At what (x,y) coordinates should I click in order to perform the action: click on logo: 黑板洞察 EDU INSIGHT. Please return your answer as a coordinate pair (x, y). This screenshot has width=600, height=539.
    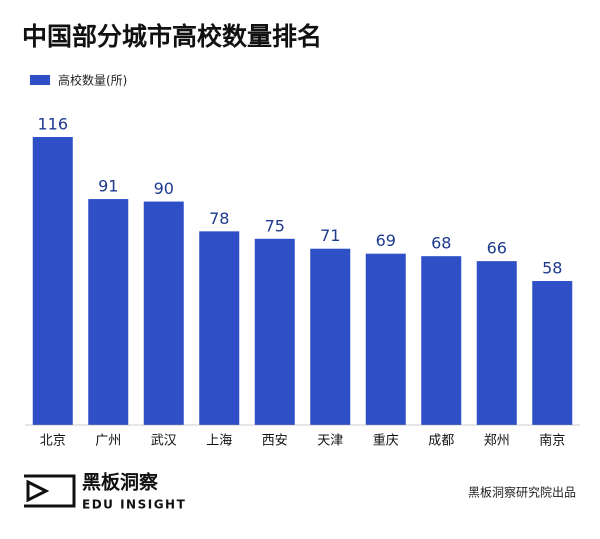
    Looking at the image, I should click on (105, 491).